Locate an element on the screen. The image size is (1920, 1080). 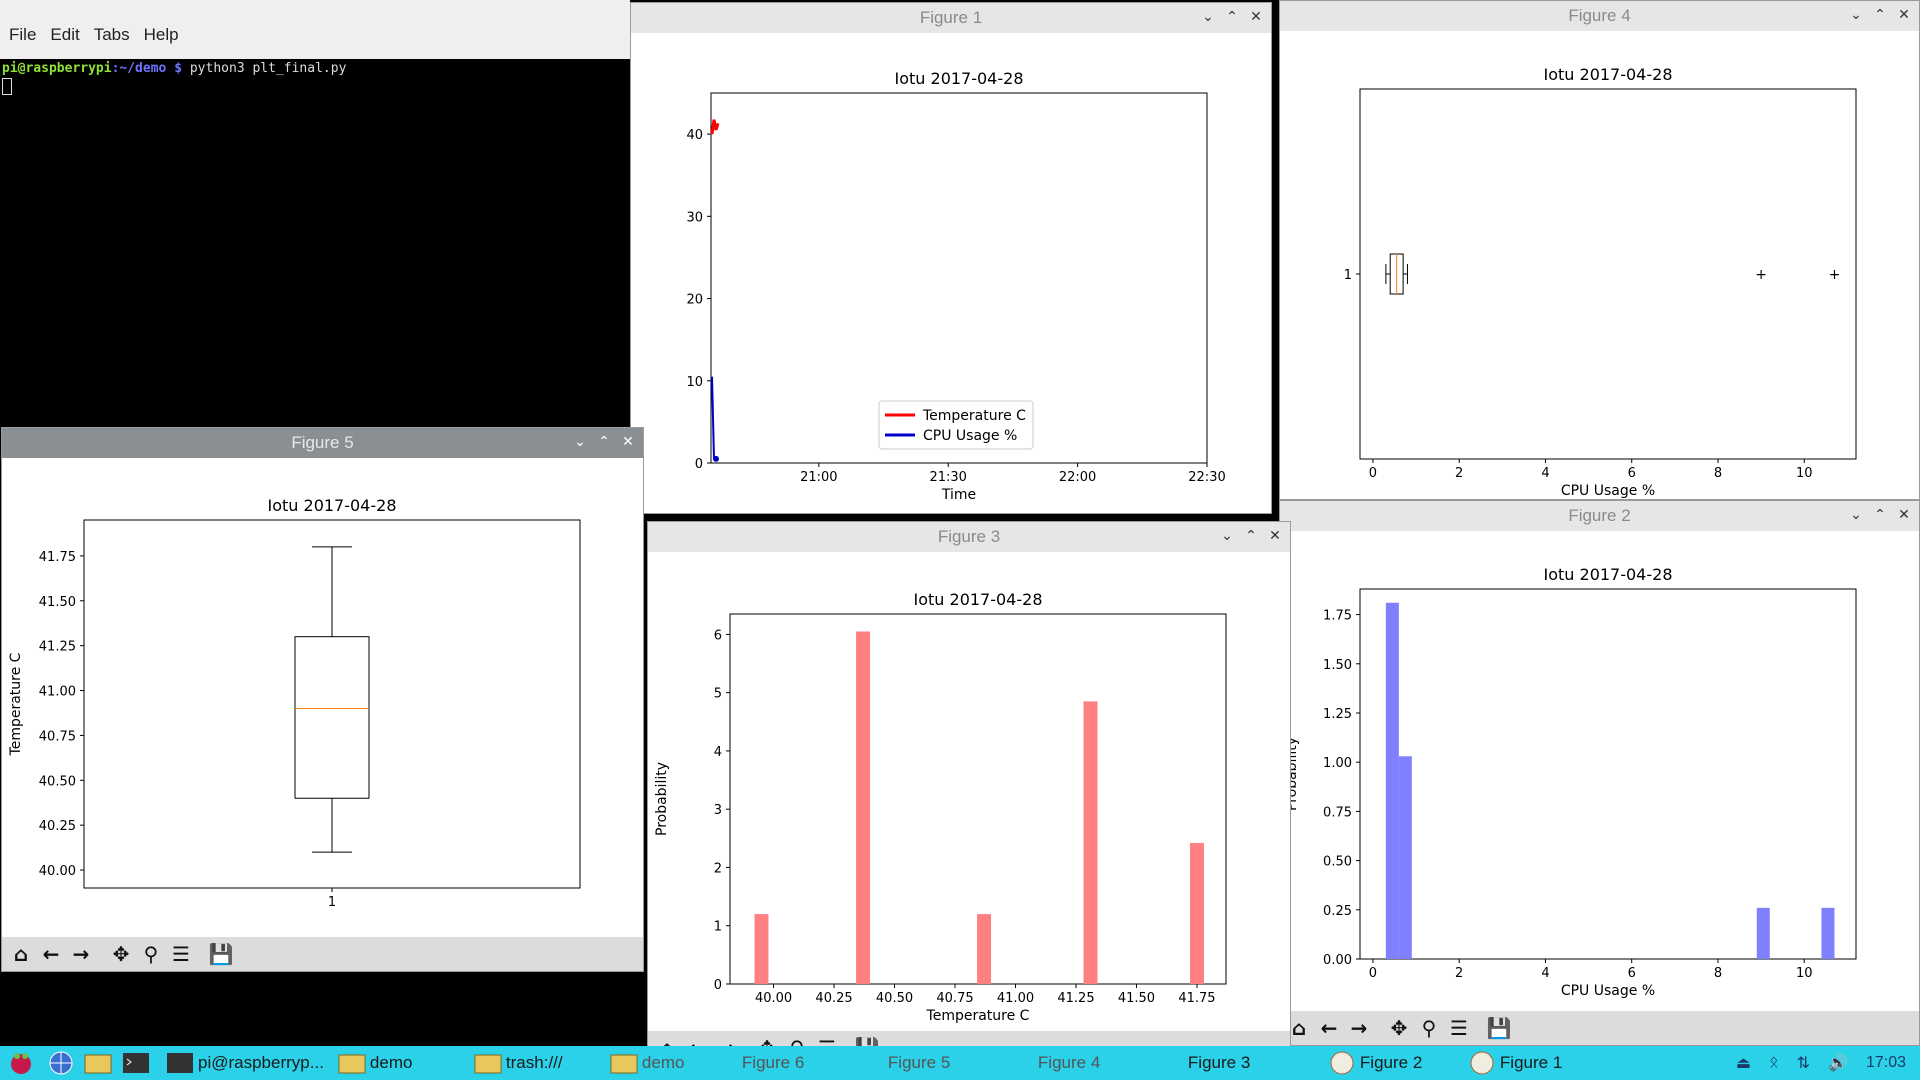
figure-4-titlebar: Figure 4 ⌄ ⌃ ✕ is located at coordinates (1599, 16).